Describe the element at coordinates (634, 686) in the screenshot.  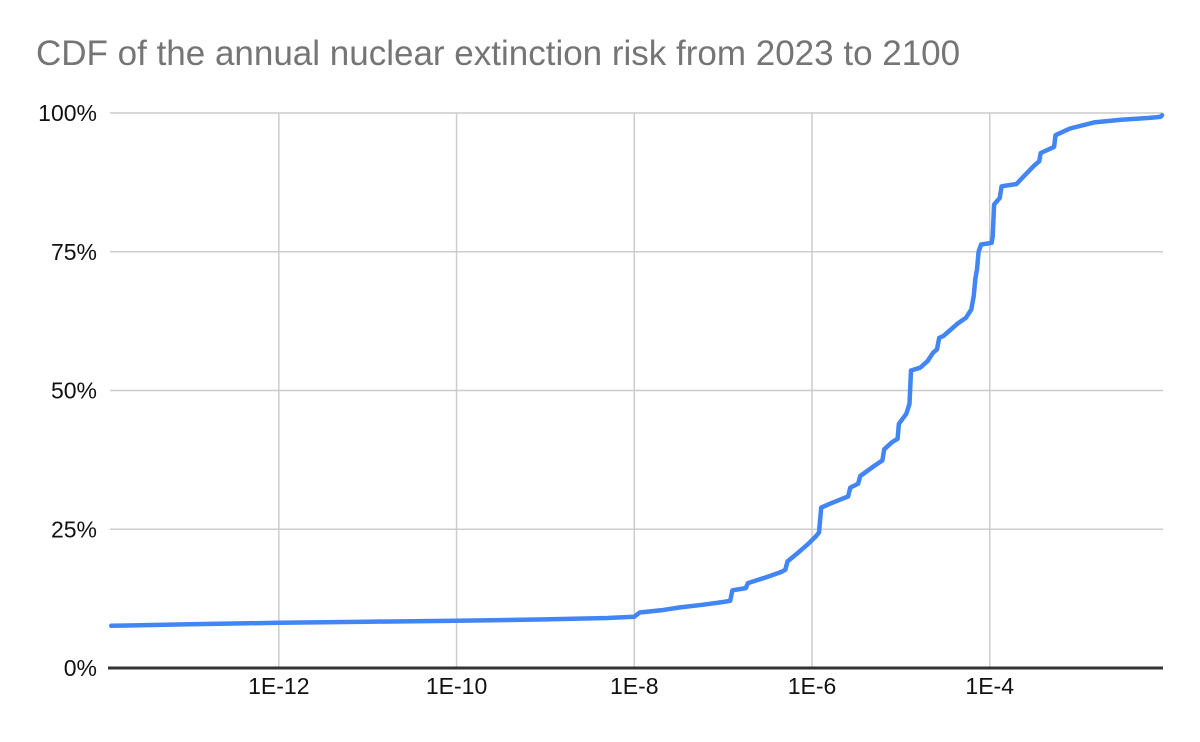
I see `x-tick-label: 1E-8` at that location.